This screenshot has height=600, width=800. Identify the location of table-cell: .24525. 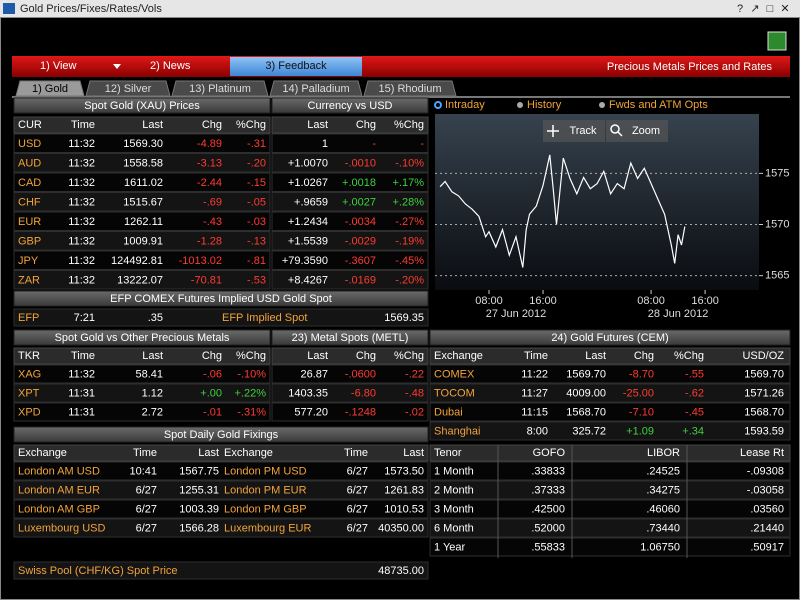
(663, 472).